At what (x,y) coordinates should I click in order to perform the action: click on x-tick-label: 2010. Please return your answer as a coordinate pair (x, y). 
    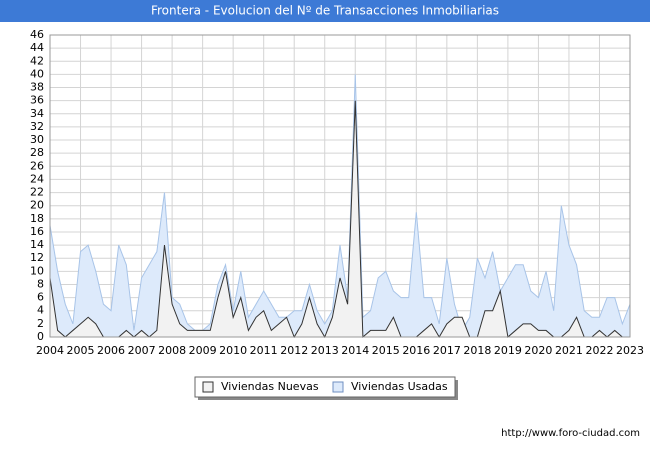
    Looking at the image, I should click on (233, 350).